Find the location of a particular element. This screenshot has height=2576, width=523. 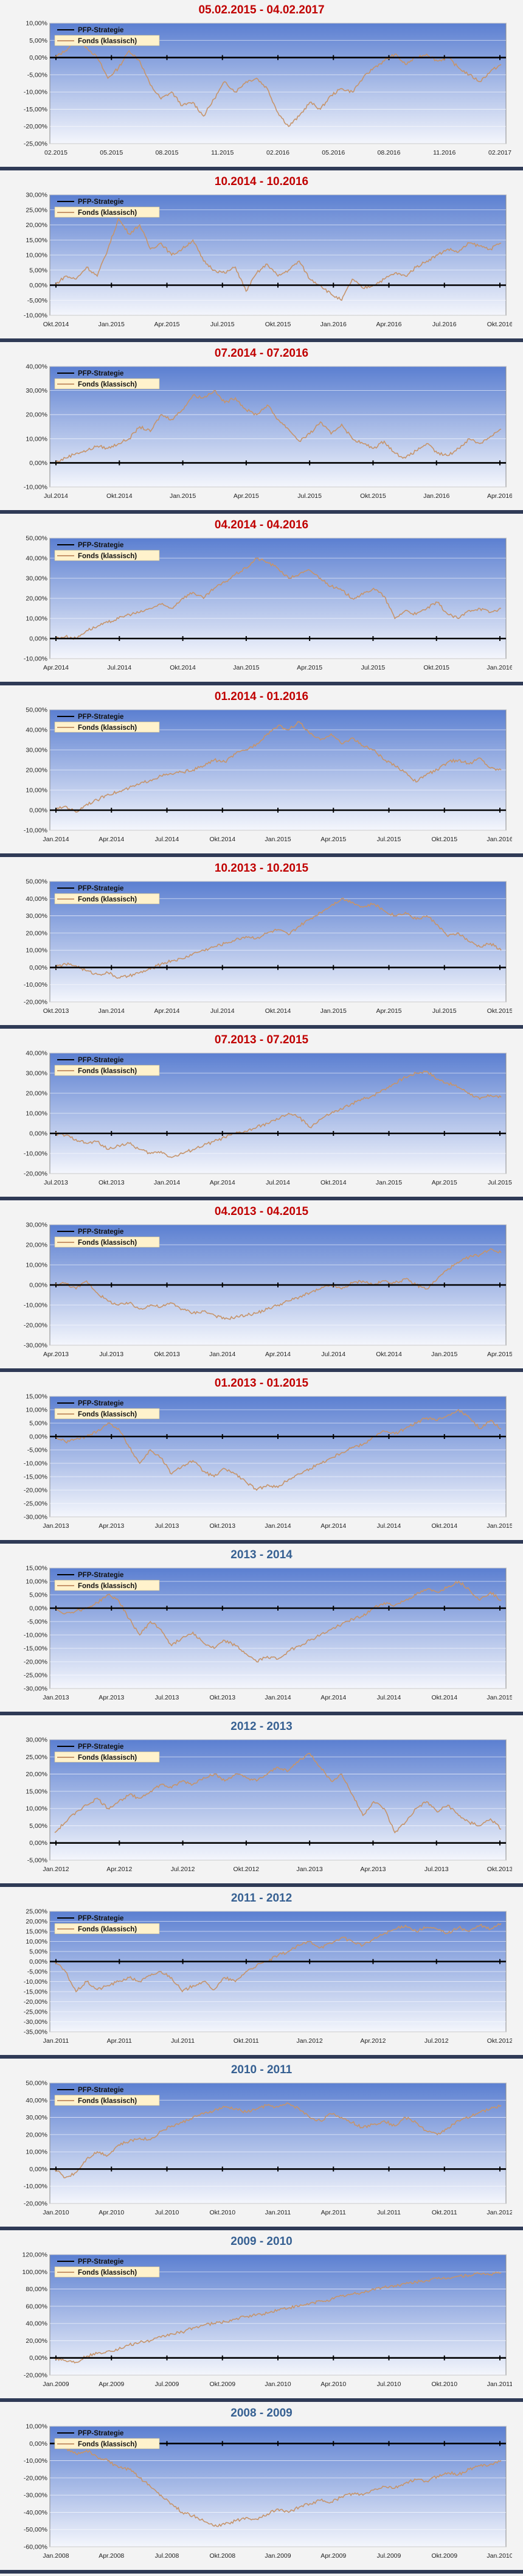

x-tick-label: Apr.2013 is located at coordinates (112, 1526).